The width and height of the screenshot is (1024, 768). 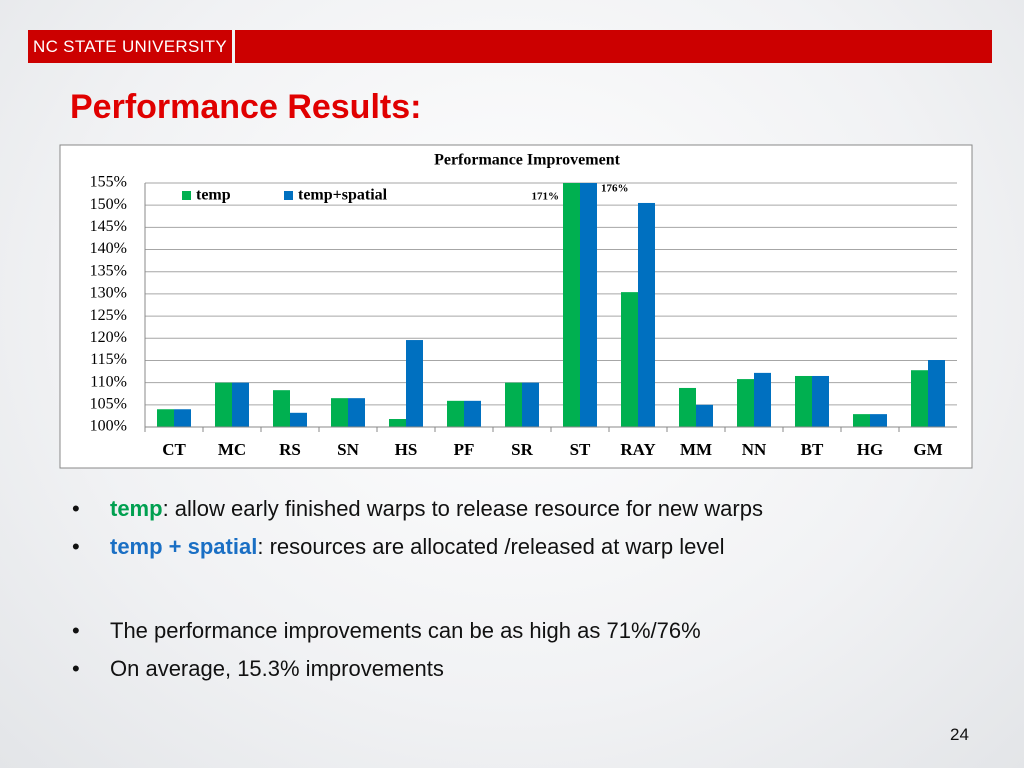 What do you see at coordinates (527, 160) in the screenshot?
I see `chart-title: Performance Improvement` at bounding box center [527, 160].